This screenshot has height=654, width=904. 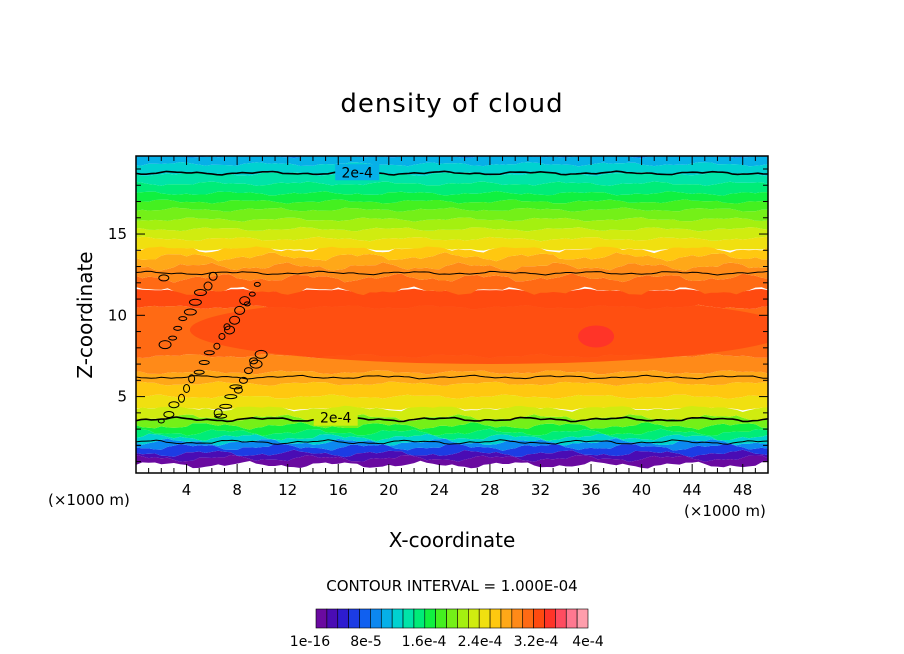 I want to click on x-tick-label: 40, so click(x=641, y=490).